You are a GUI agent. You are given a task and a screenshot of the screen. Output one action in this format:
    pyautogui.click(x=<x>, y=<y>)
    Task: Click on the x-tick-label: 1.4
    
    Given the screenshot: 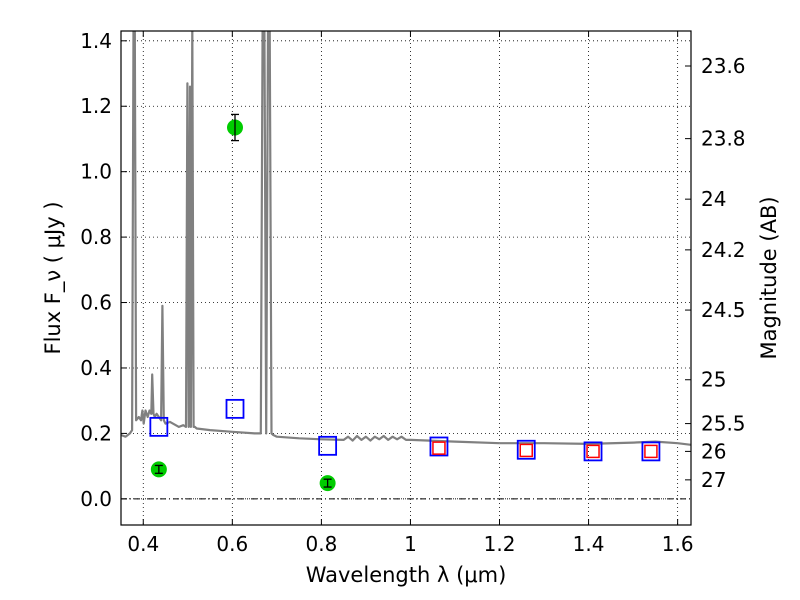 What is the action you would take?
    pyautogui.click(x=589, y=544)
    